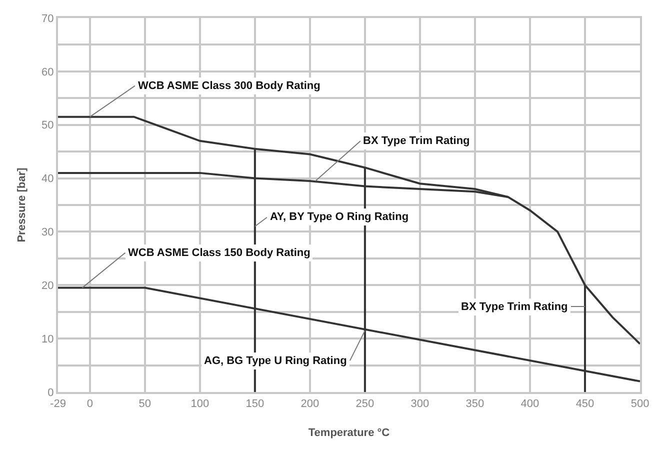  What do you see at coordinates (48, 72) in the screenshot?
I see `y-tick-label: 60` at bounding box center [48, 72].